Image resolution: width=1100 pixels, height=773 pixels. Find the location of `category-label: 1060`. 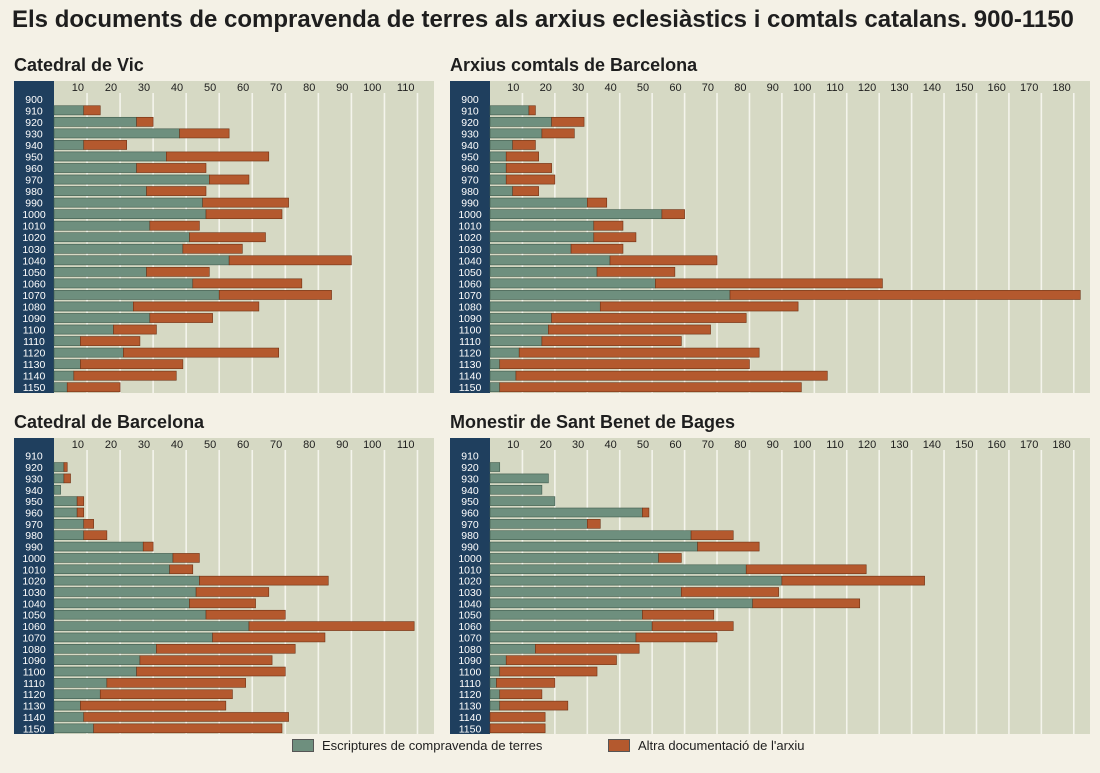

category-label: 1060 is located at coordinates (470, 627).